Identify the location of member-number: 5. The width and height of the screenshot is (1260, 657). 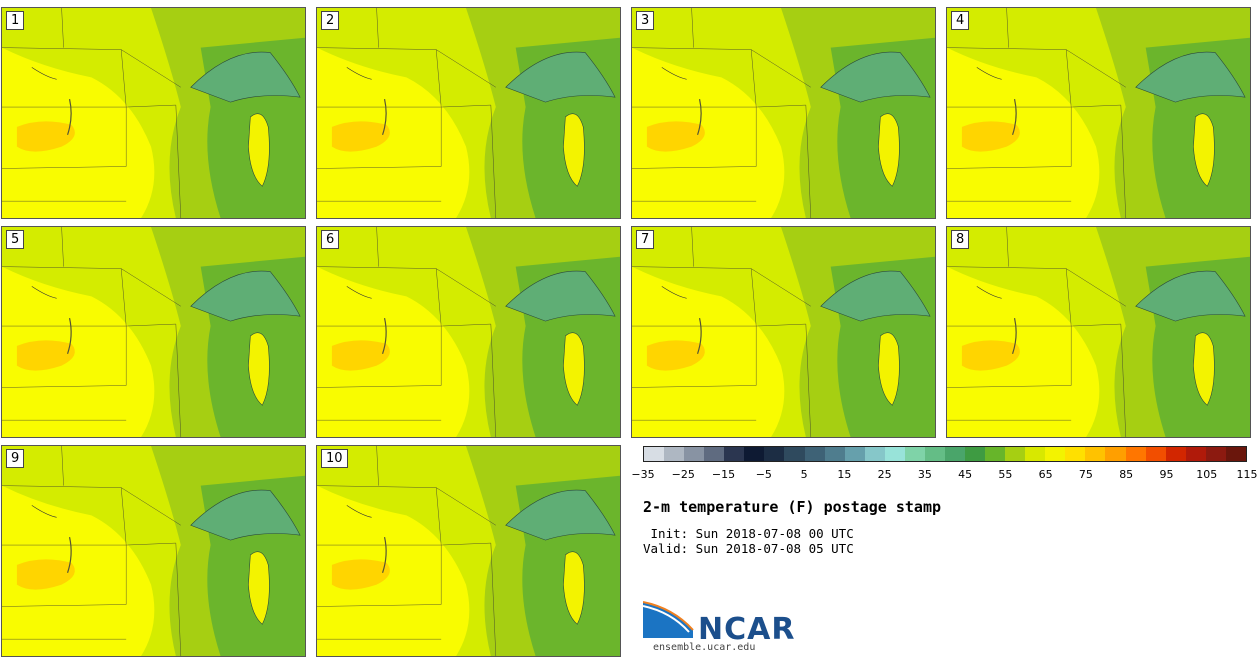
(15, 239).